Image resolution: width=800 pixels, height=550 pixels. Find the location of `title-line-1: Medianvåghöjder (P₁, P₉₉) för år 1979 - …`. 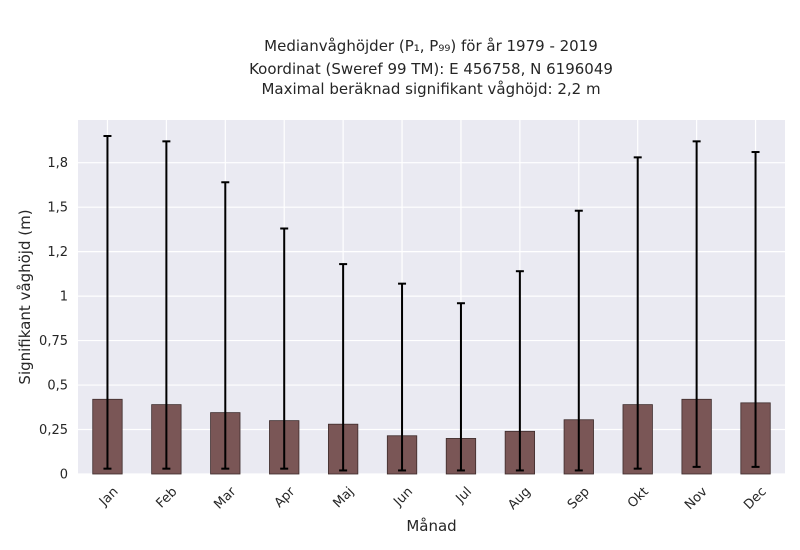

title-line-1: Medianvåghöjder (P₁, P₉₉) för år 1979 - … is located at coordinates (431, 46).